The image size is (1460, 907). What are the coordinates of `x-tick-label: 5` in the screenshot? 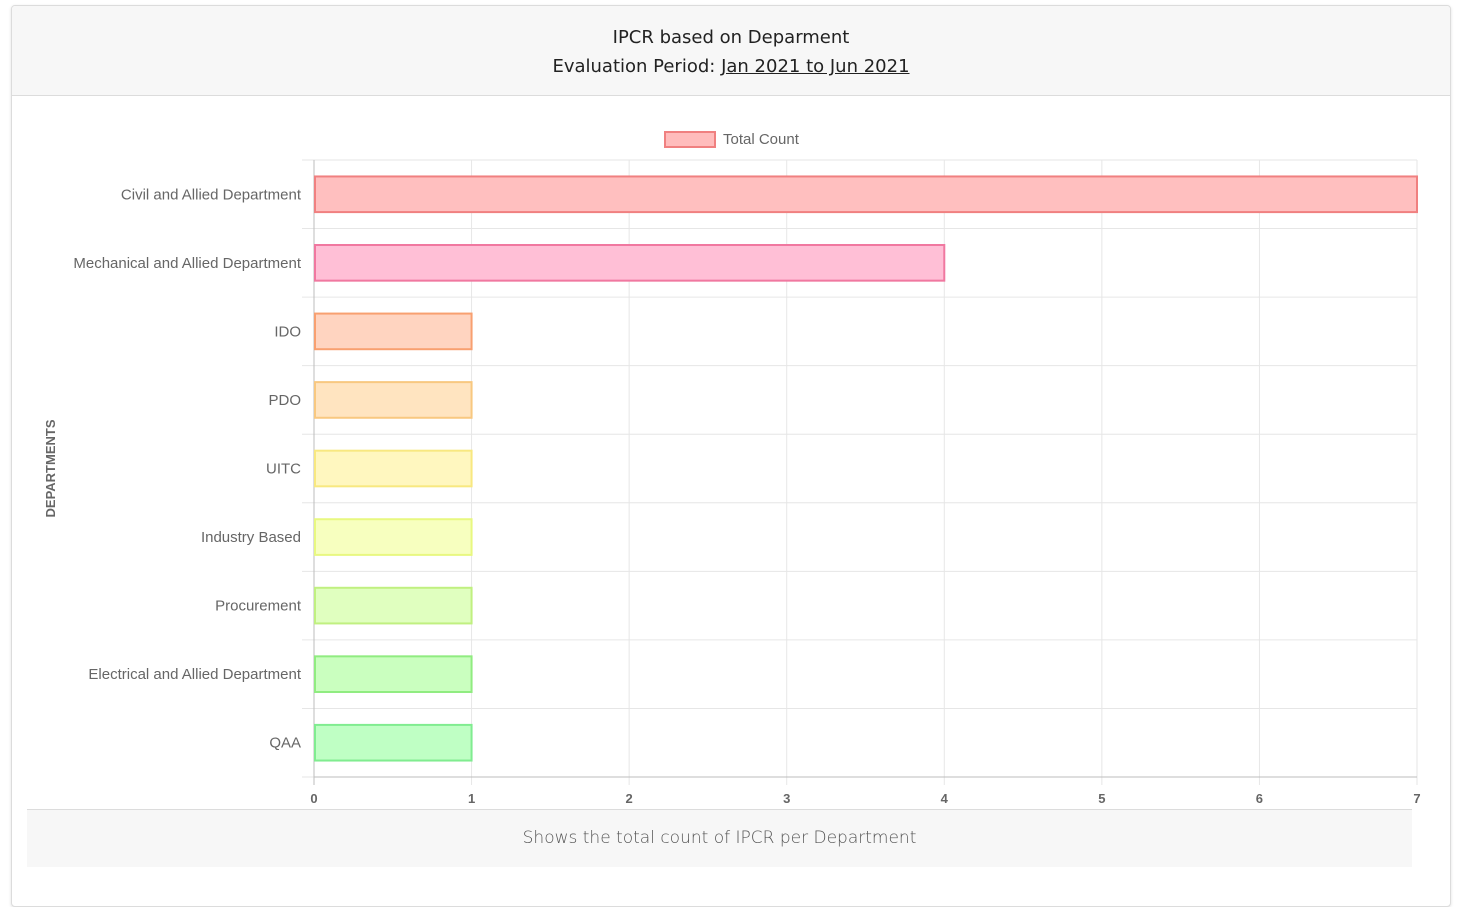 It's located at (1101, 798).